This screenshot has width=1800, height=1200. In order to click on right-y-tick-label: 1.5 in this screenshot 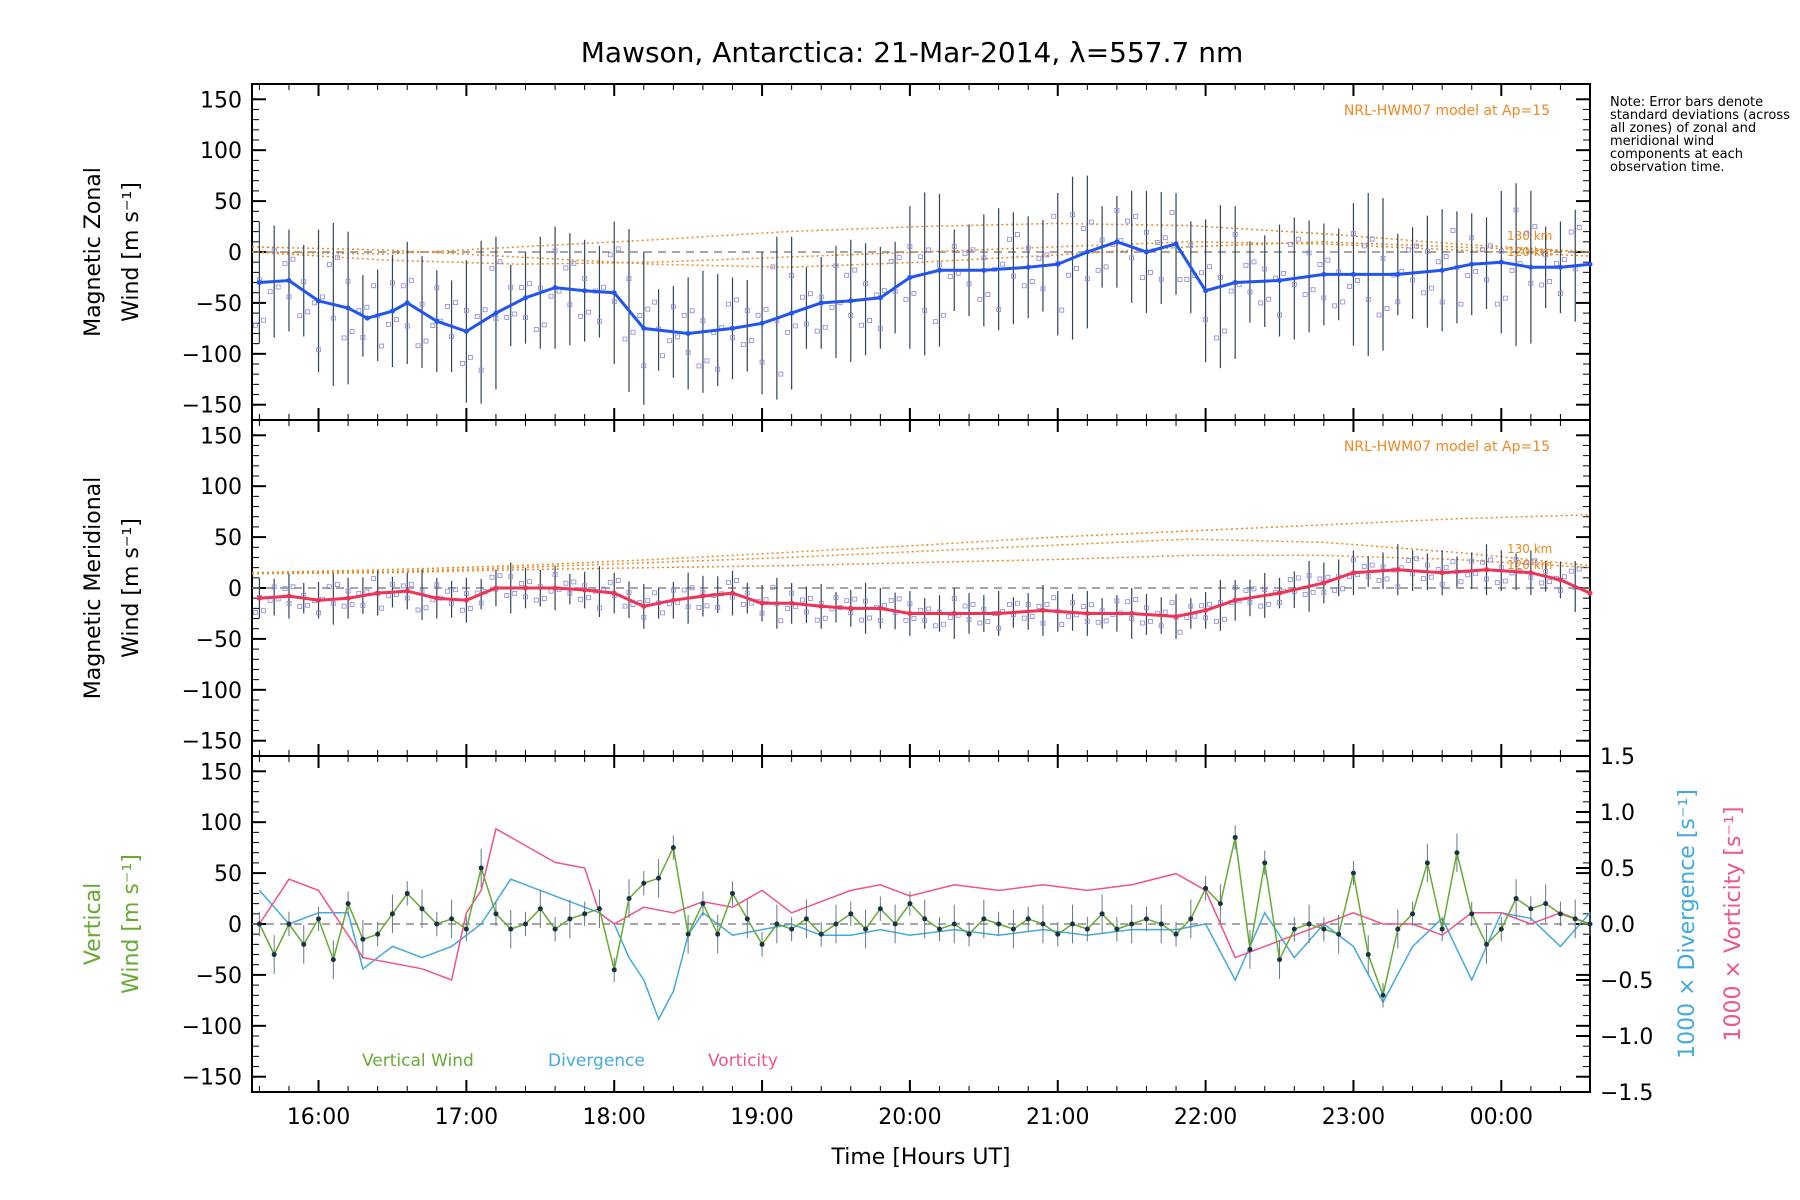, I will do `click(1617, 757)`.